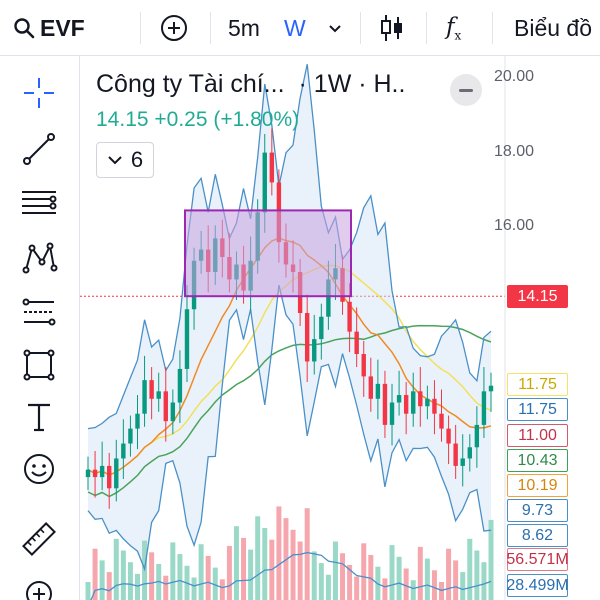 The height and width of the screenshot is (600, 600). Describe the element at coordinates (553, 27) in the screenshot. I see `chart-menu-button: Biểu đồ` at that location.